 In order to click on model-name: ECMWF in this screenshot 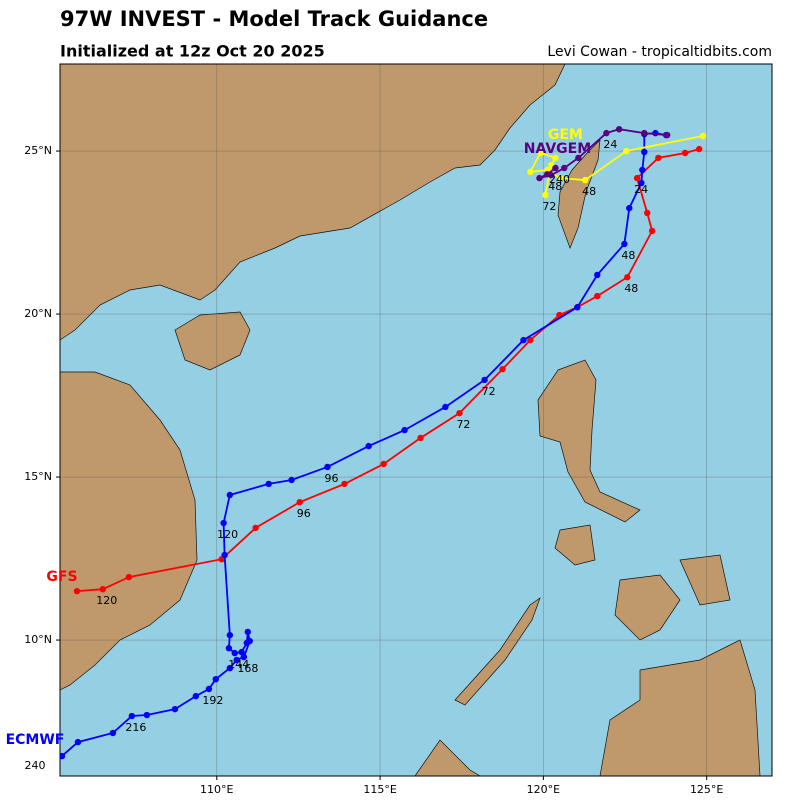, I will do `click(35, 740)`.